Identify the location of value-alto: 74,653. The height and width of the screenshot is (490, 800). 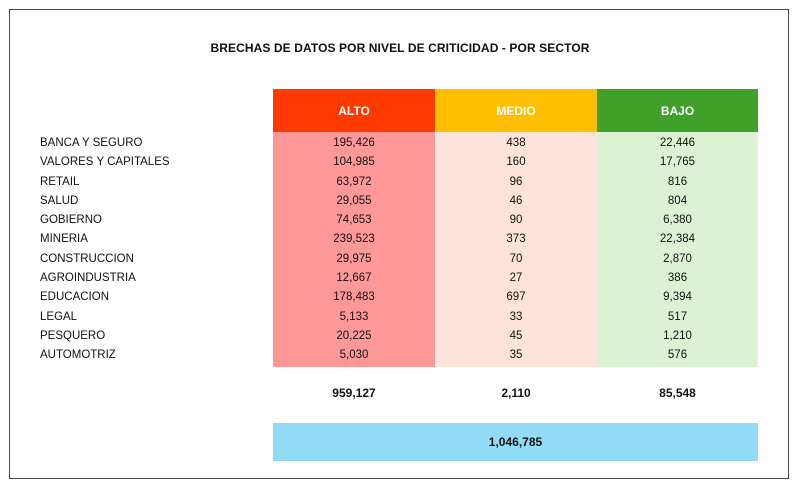
(354, 220).